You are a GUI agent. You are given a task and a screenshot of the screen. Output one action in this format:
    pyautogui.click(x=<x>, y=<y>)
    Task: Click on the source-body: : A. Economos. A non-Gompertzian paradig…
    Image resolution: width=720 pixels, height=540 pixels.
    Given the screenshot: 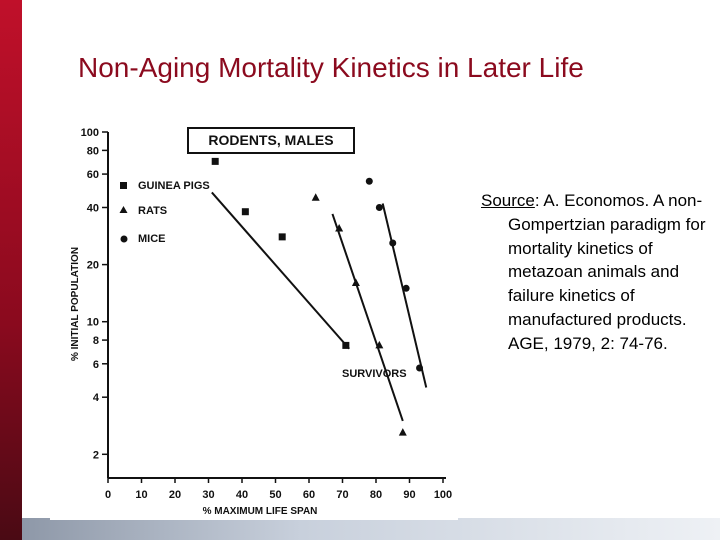 What is the action you would take?
    pyautogui.click(x=607, y=272)
    